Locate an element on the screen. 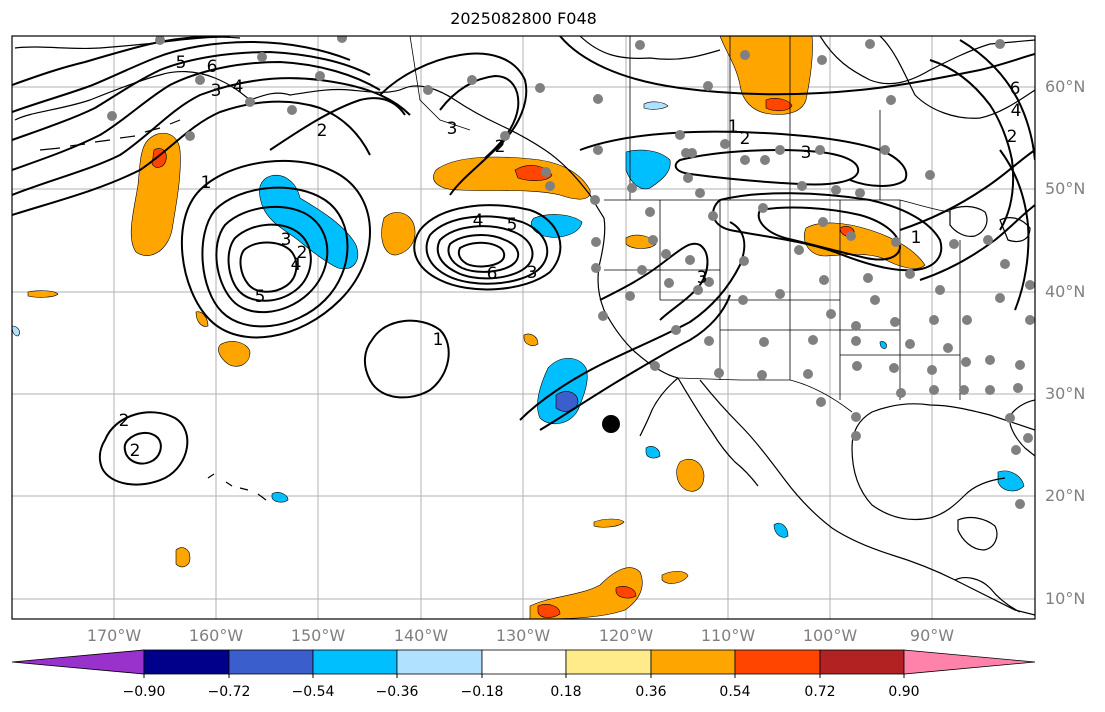  shade-cyan-bc is located at coordinates (557, 226).